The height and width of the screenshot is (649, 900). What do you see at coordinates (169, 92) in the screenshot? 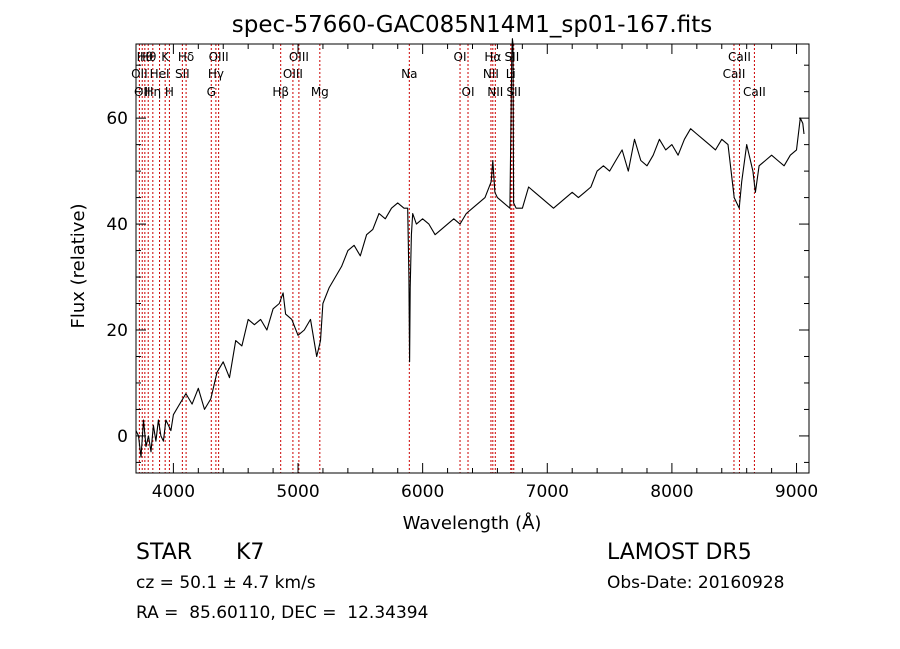
I see `line-marker-label: H` at bounding box center [169, 92].